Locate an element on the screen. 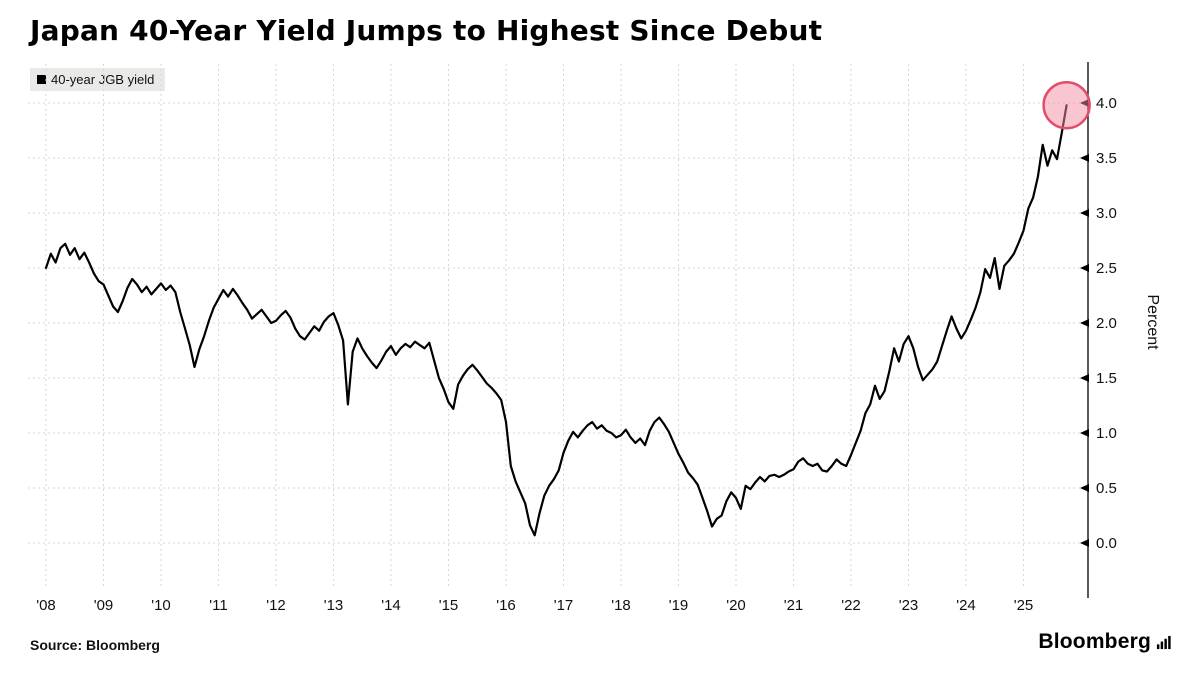  x-tick-label: '10 is located at coordinates (161, 605).